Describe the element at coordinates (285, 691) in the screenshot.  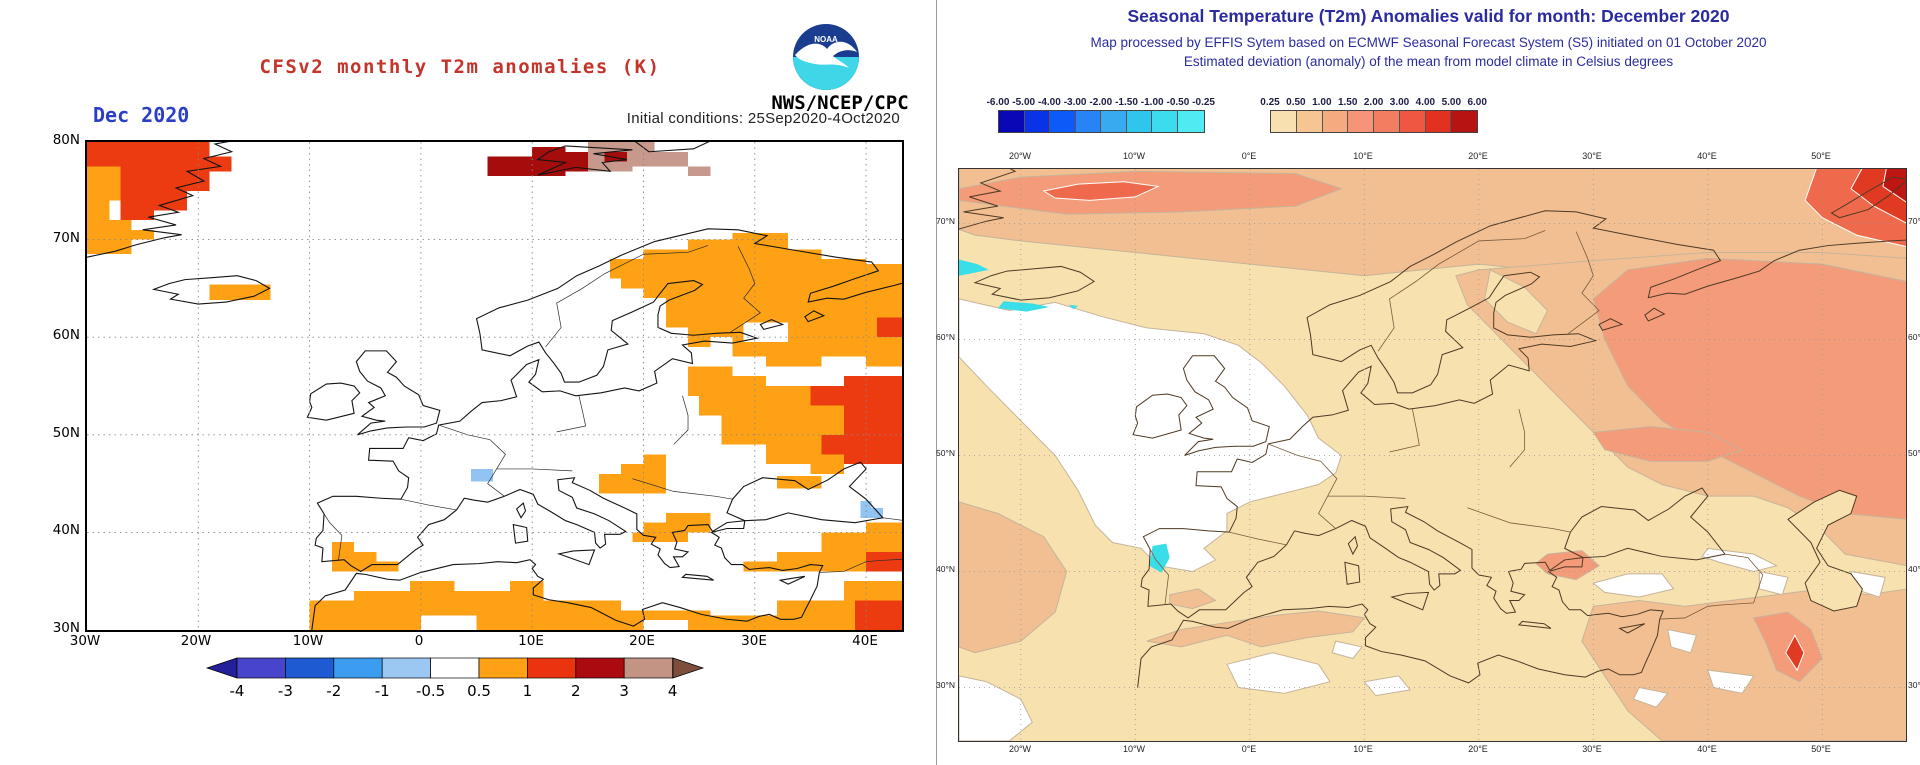
I see `svg-text: -3` at that location.